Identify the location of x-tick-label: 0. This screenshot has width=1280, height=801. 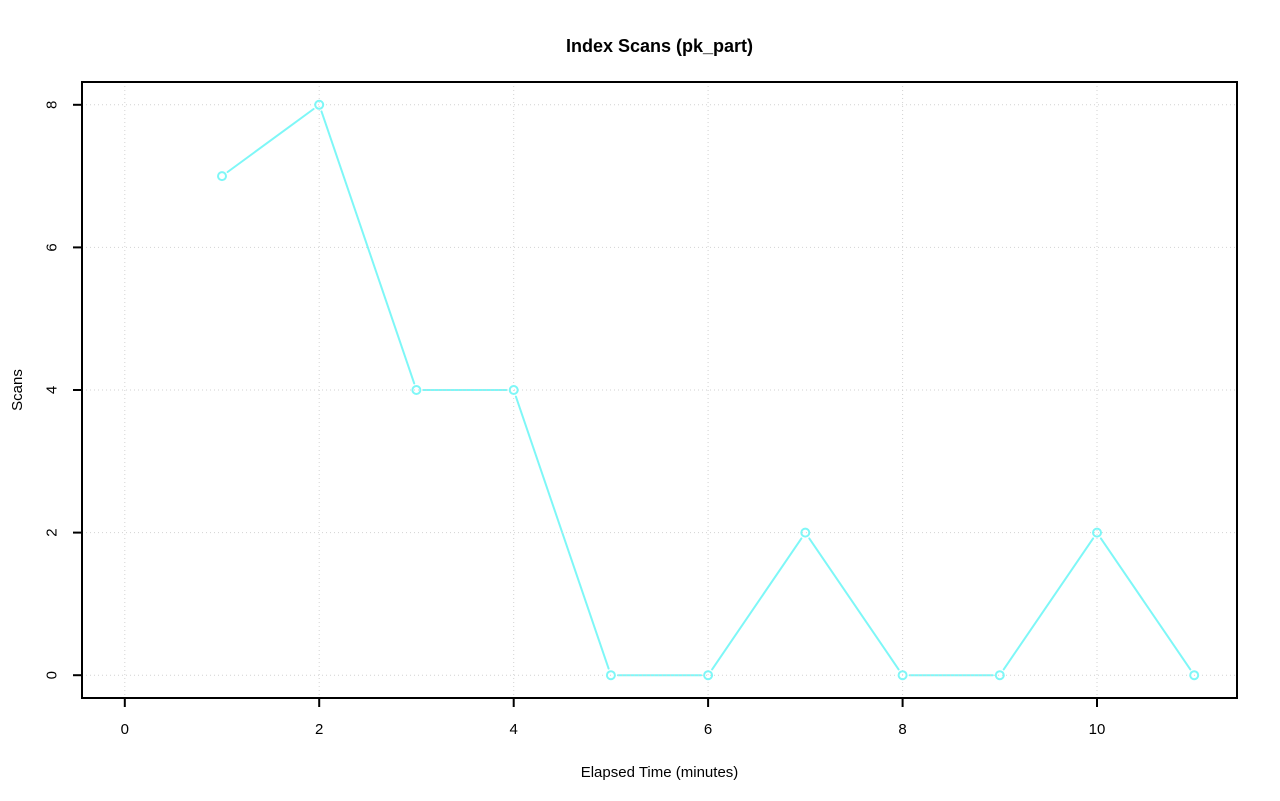
(125, 729).